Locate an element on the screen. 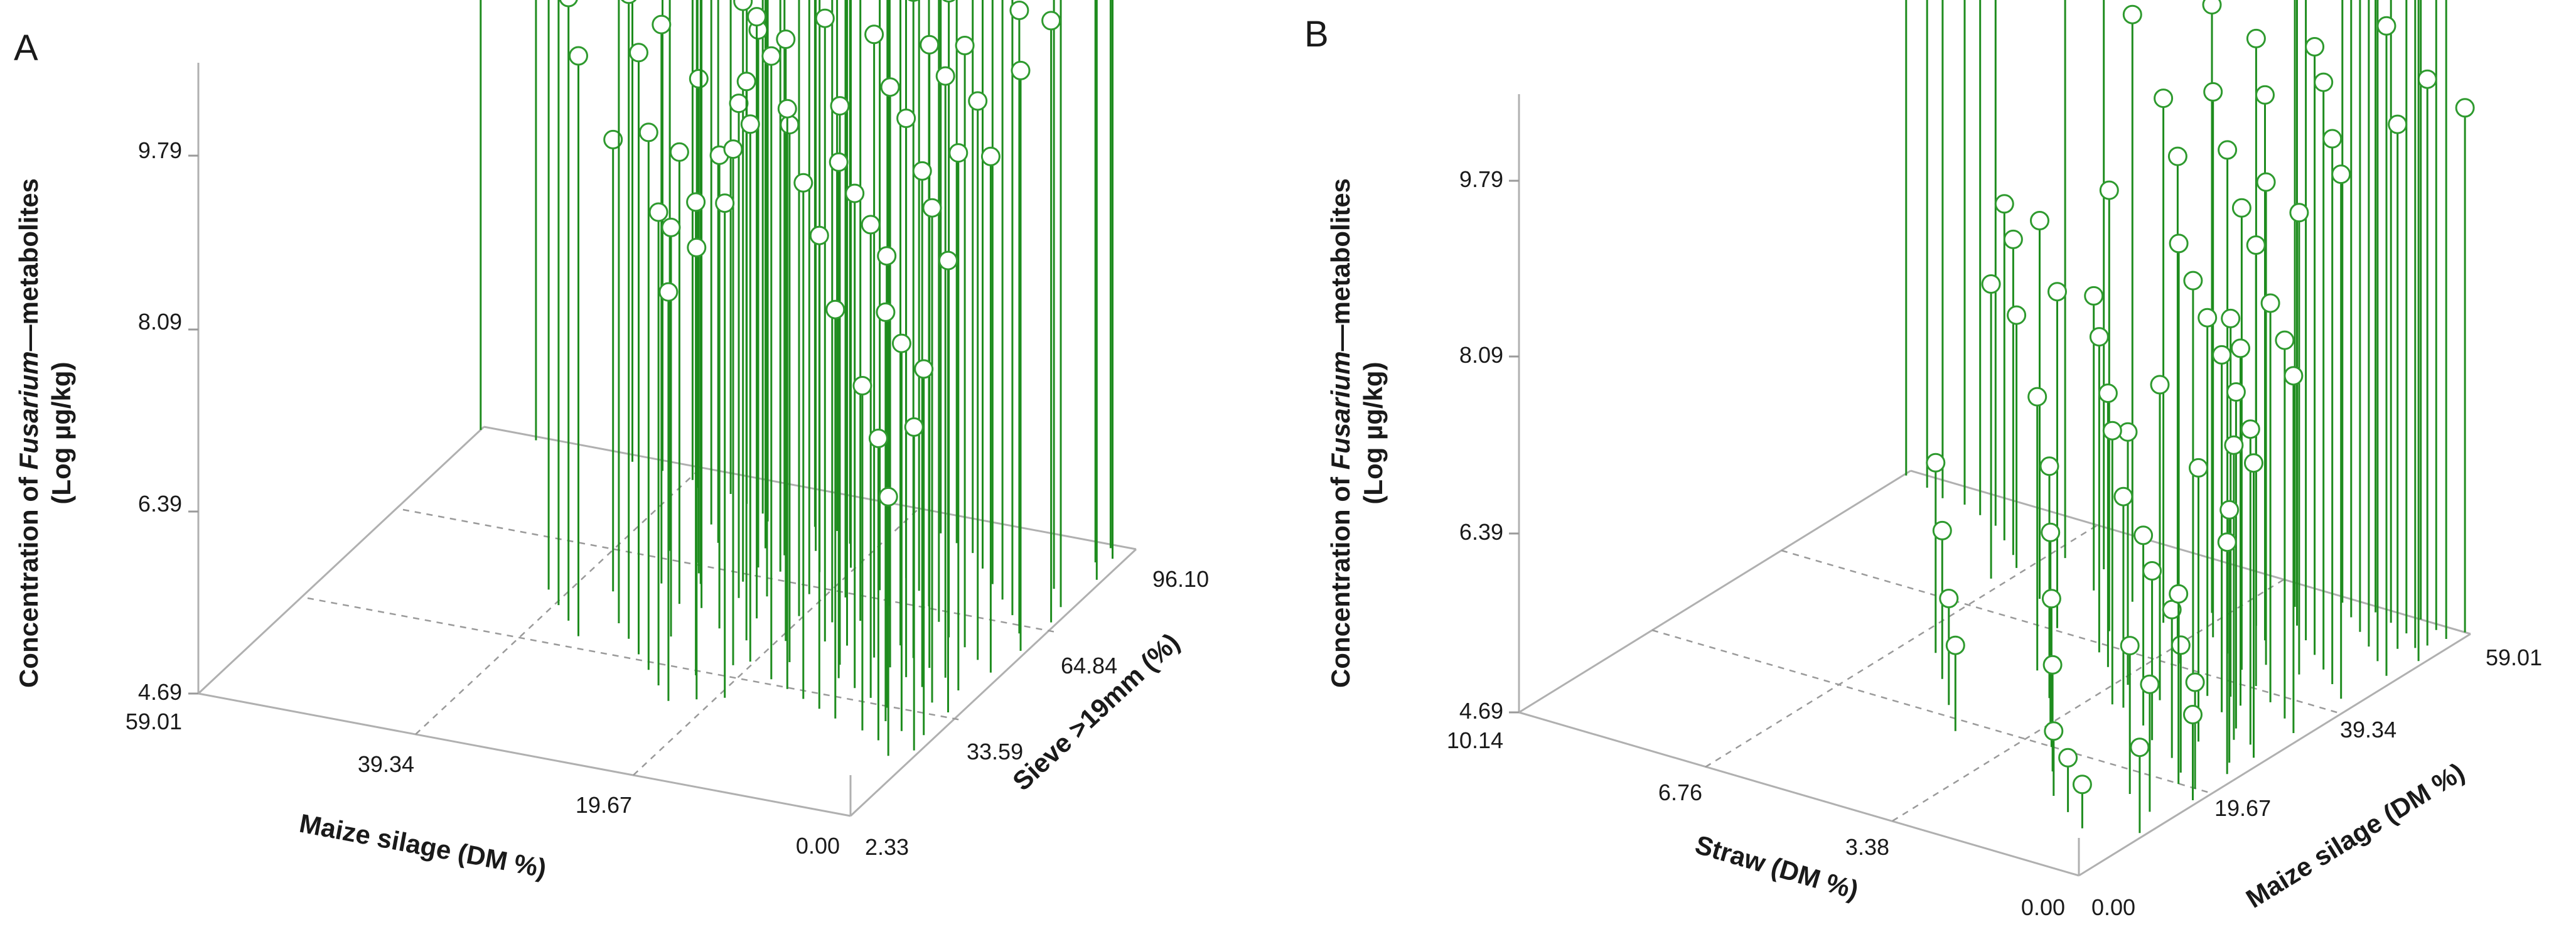 This screenshot has height=949, width=2576. panel-b-x-tick-label: 3.38 is located at coordinates (1867, 847).